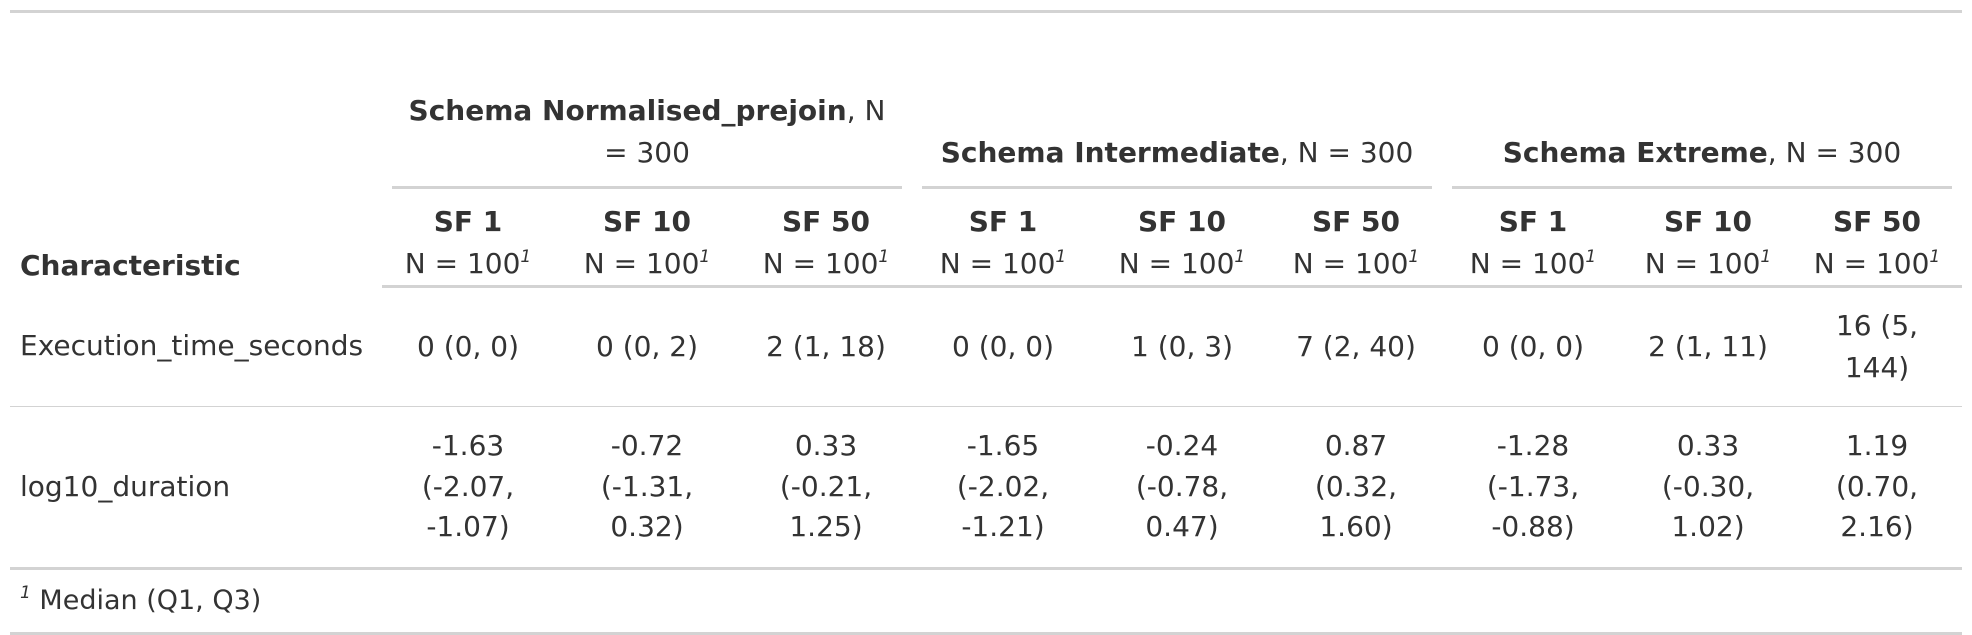  Describe the element at coordinates (647, 346) in the screenshot. I see `table-cell: 0 (0, 2)` at that location.